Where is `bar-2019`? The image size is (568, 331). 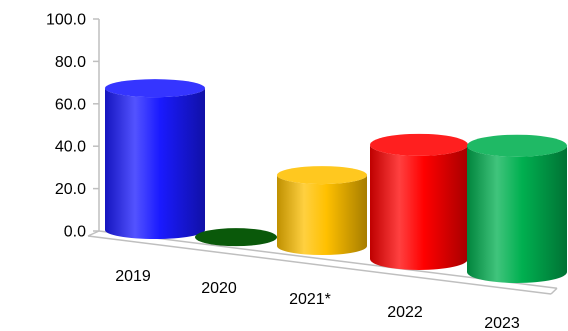 bar-2019 is located at coordinates (155, 159).